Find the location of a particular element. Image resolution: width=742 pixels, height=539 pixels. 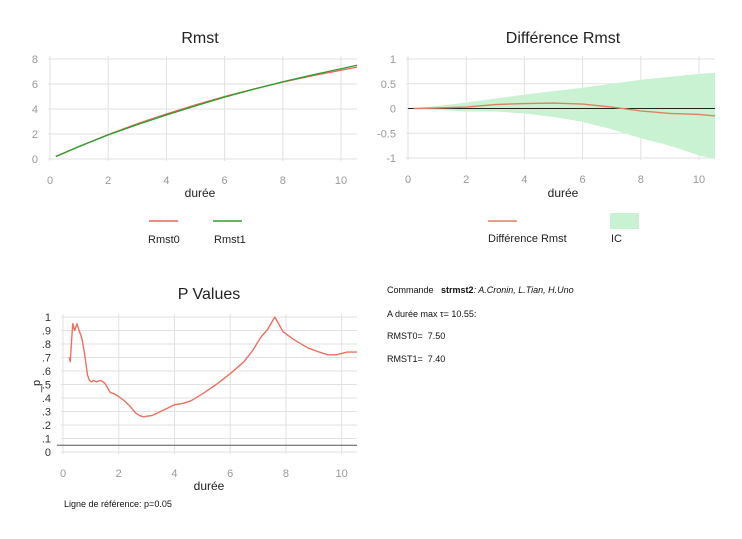

rmst-series-0-line is located at coordinates (206, 112).